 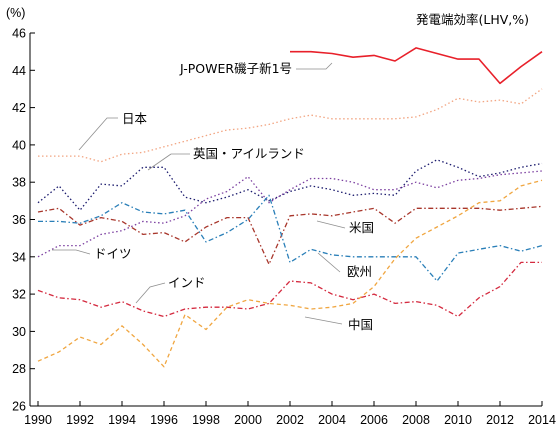 I want to click on x-tick-label: 2006, so click(x=374, y=420).